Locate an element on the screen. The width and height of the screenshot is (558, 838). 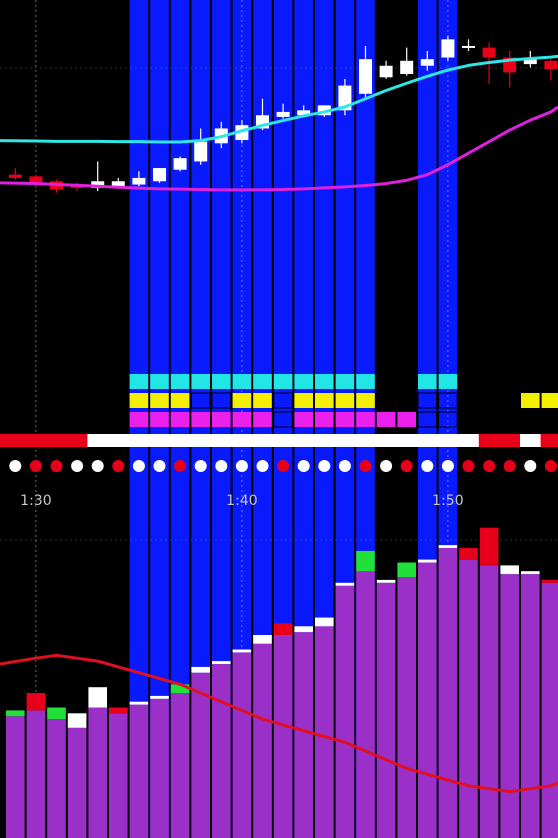
slow-ma-line is located at coordinates (279, 148).